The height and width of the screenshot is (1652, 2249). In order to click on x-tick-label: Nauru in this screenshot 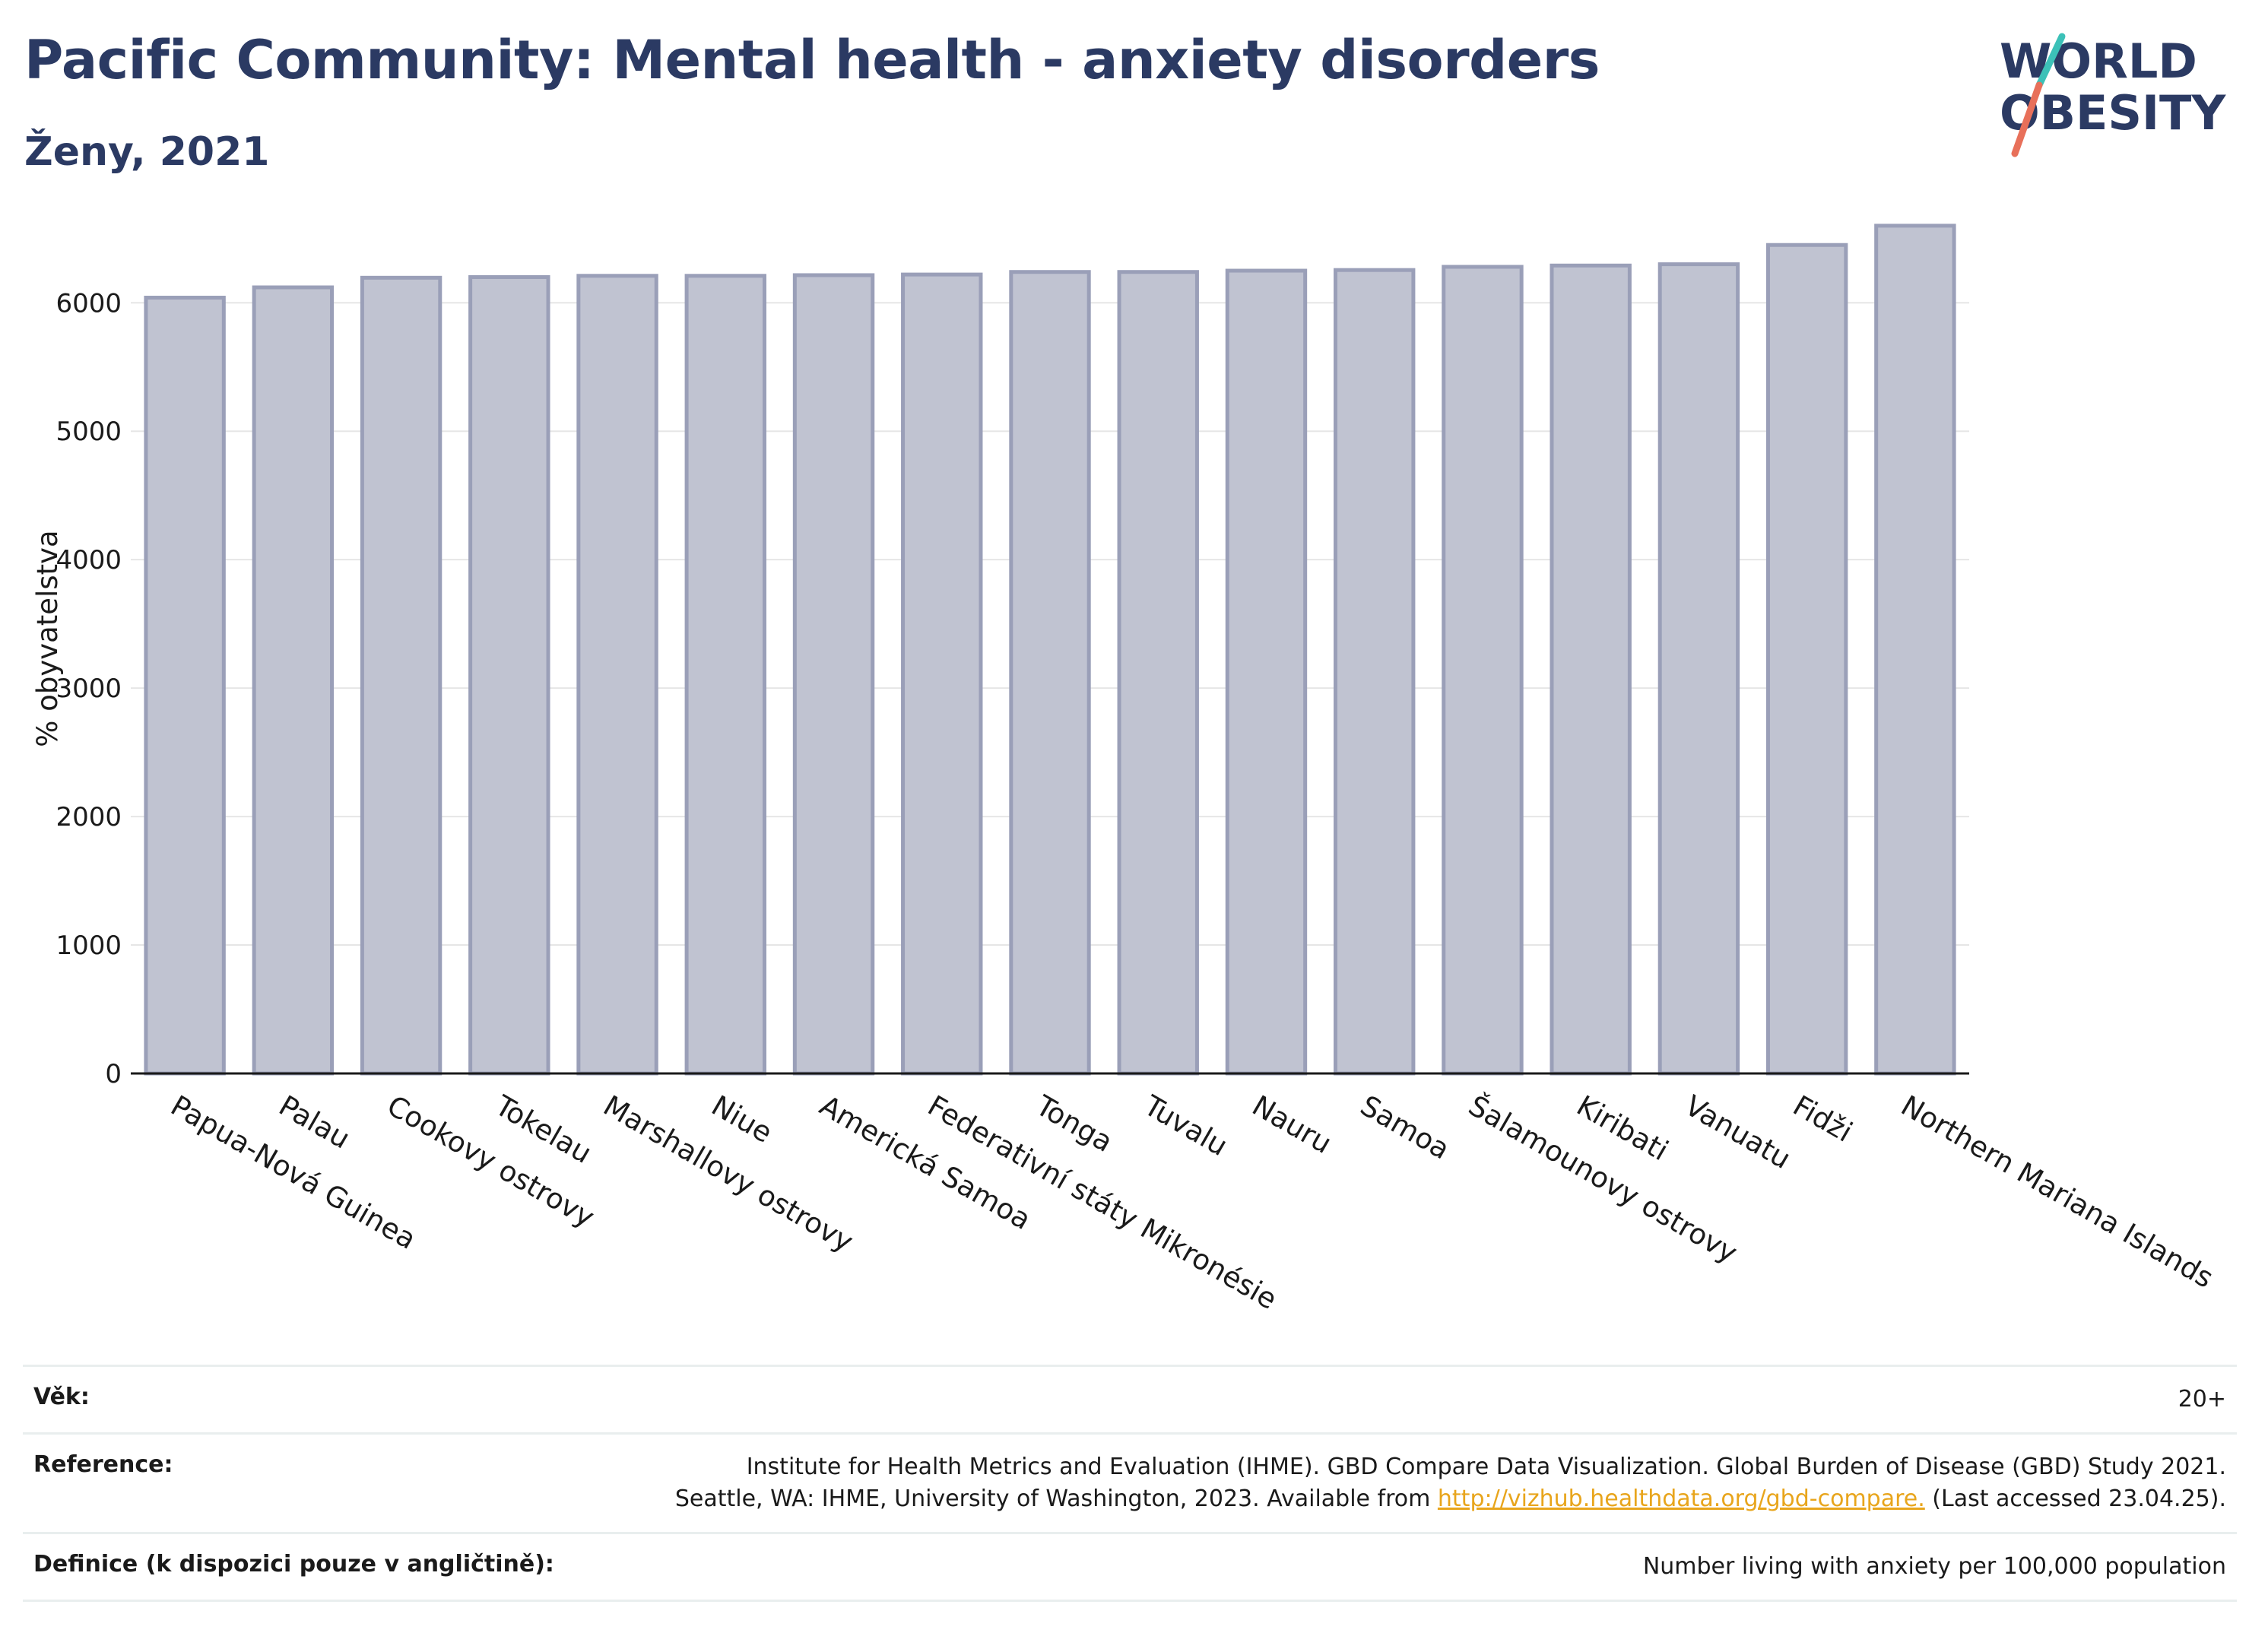, I will do `click(1292, 1124)`.